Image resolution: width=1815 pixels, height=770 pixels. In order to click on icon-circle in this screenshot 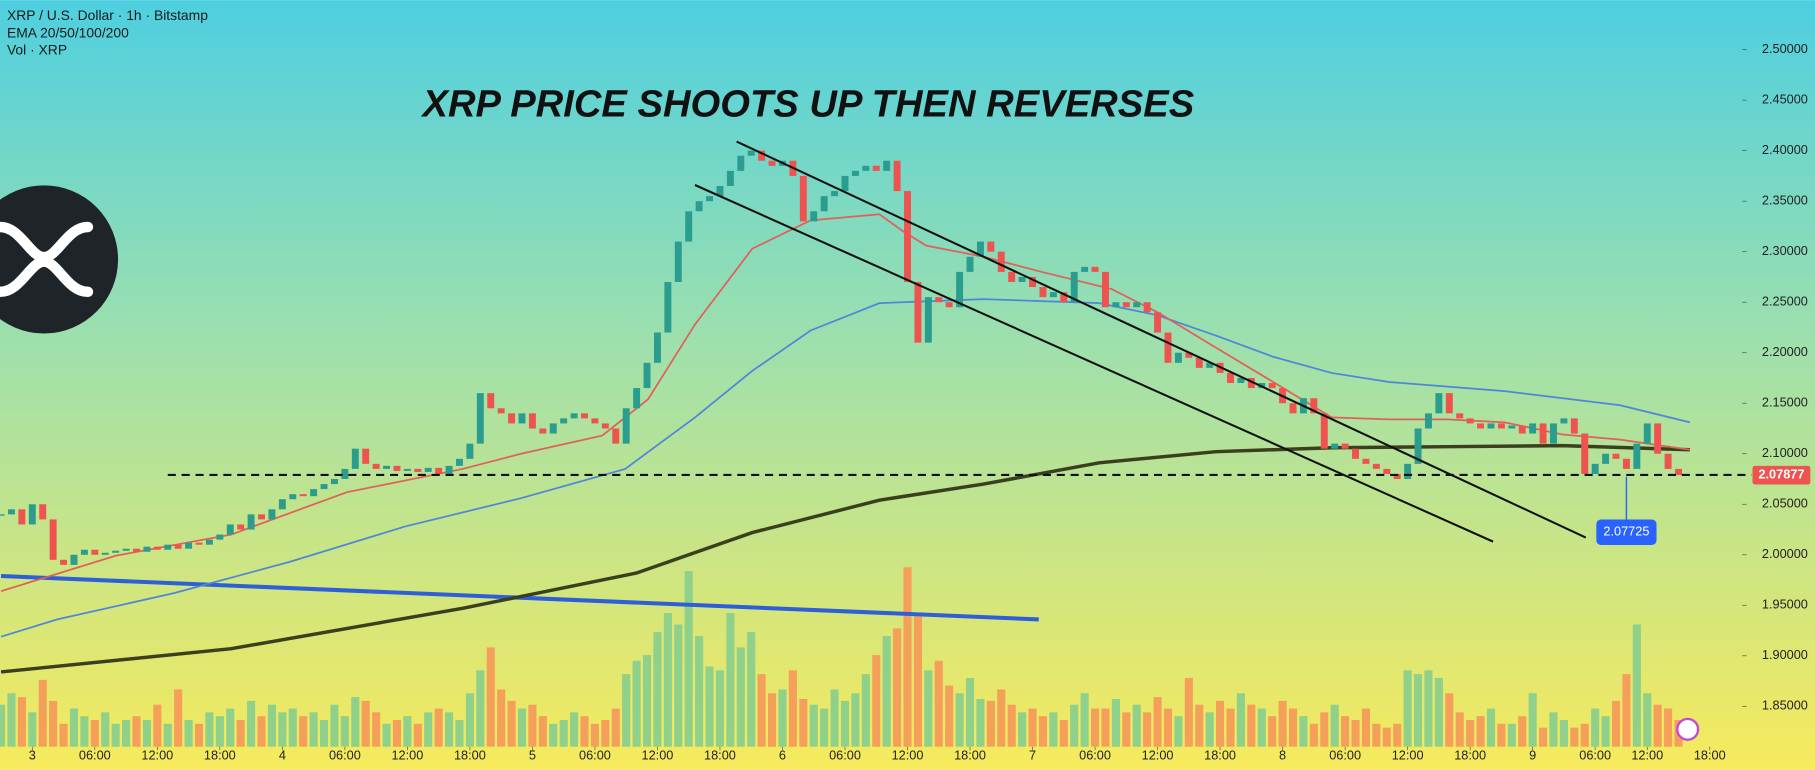, I will do `click(1688, 729)`.